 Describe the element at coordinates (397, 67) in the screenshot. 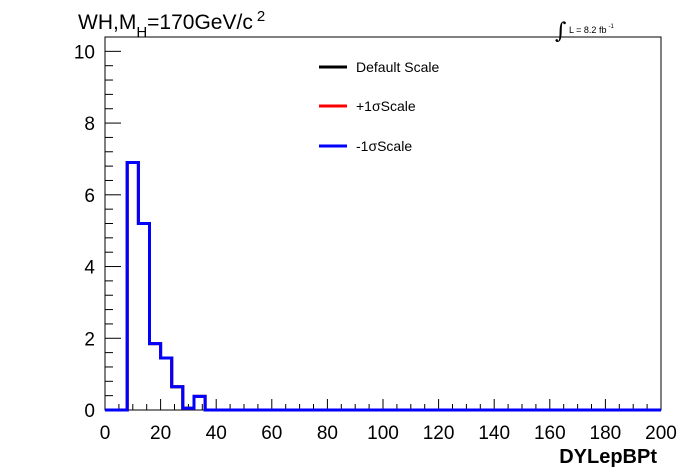

I see `legend-label-default: Default Scale` at that location.